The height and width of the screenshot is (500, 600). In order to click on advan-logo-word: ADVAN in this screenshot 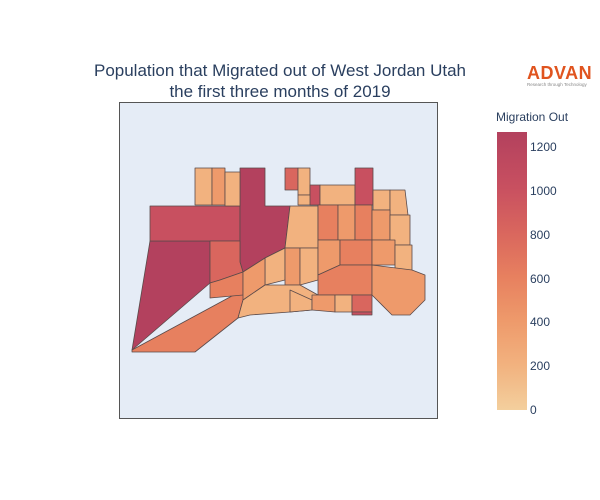, I will do `click(560, 73)`.